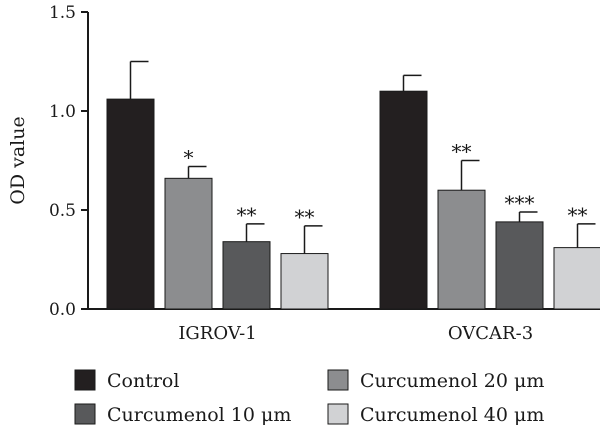 The image size is (600, 427). What do you see at coordinates (189, 157) in the screenshot?
I see `significance-label: *` at bounding box center [189, 157].